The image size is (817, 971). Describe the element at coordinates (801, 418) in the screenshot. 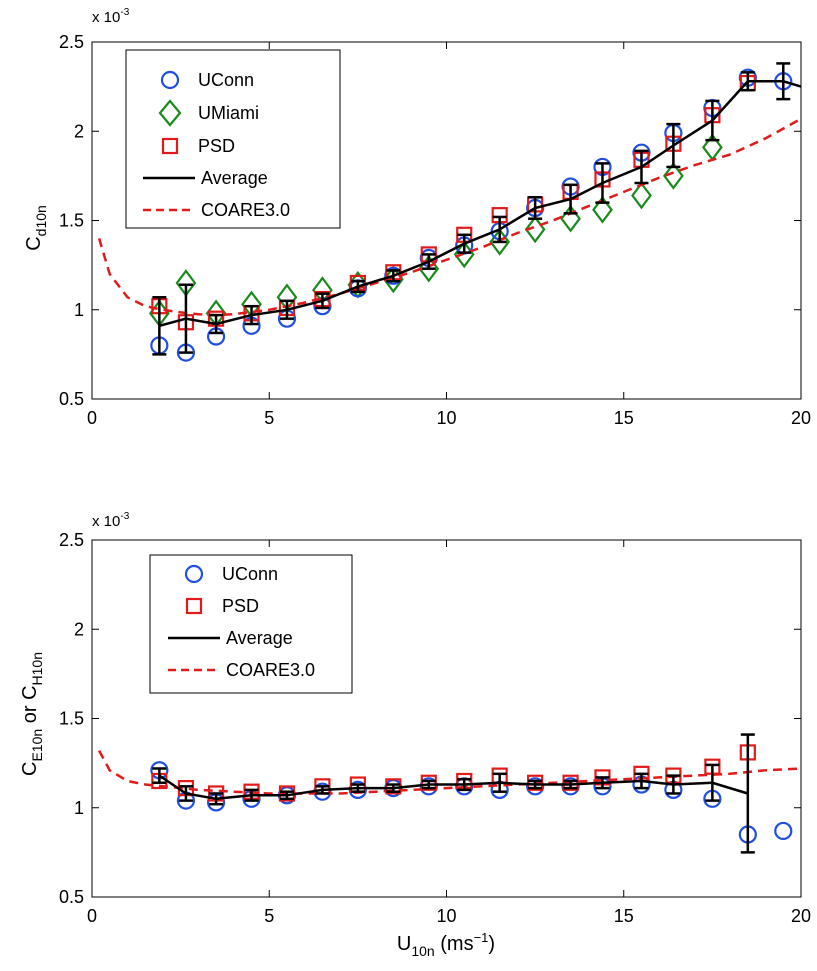

I see `drag-x-tick-label: 20` at that location.